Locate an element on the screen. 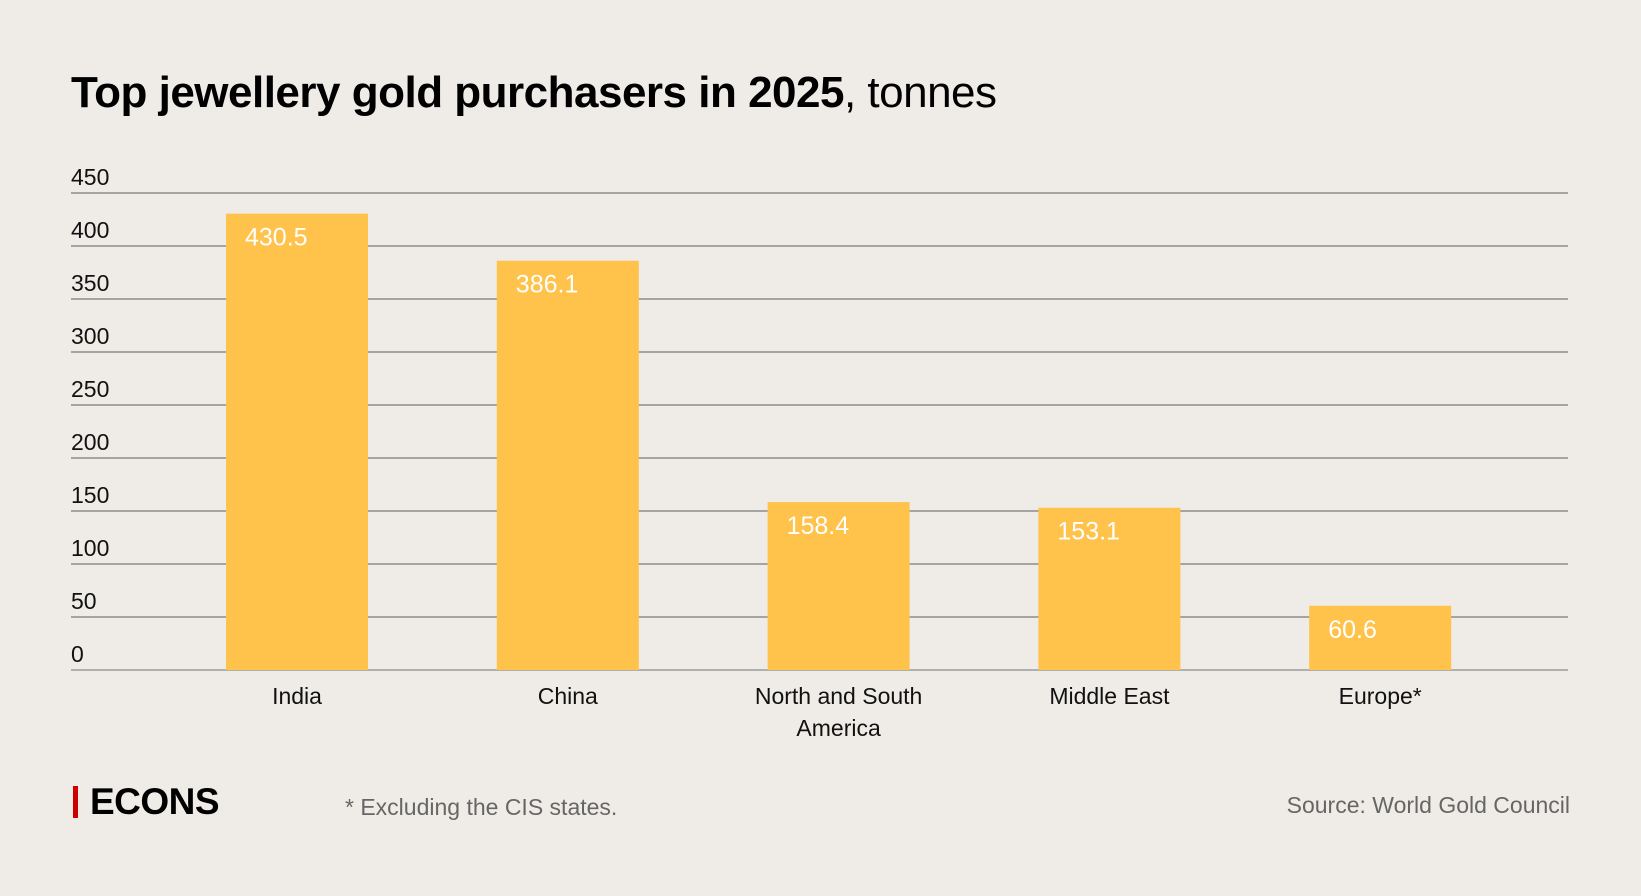 Image resolution: width=1641 pixels, height=896 pixels. y-tick-label: 50 is located at coordinates (84, 601).